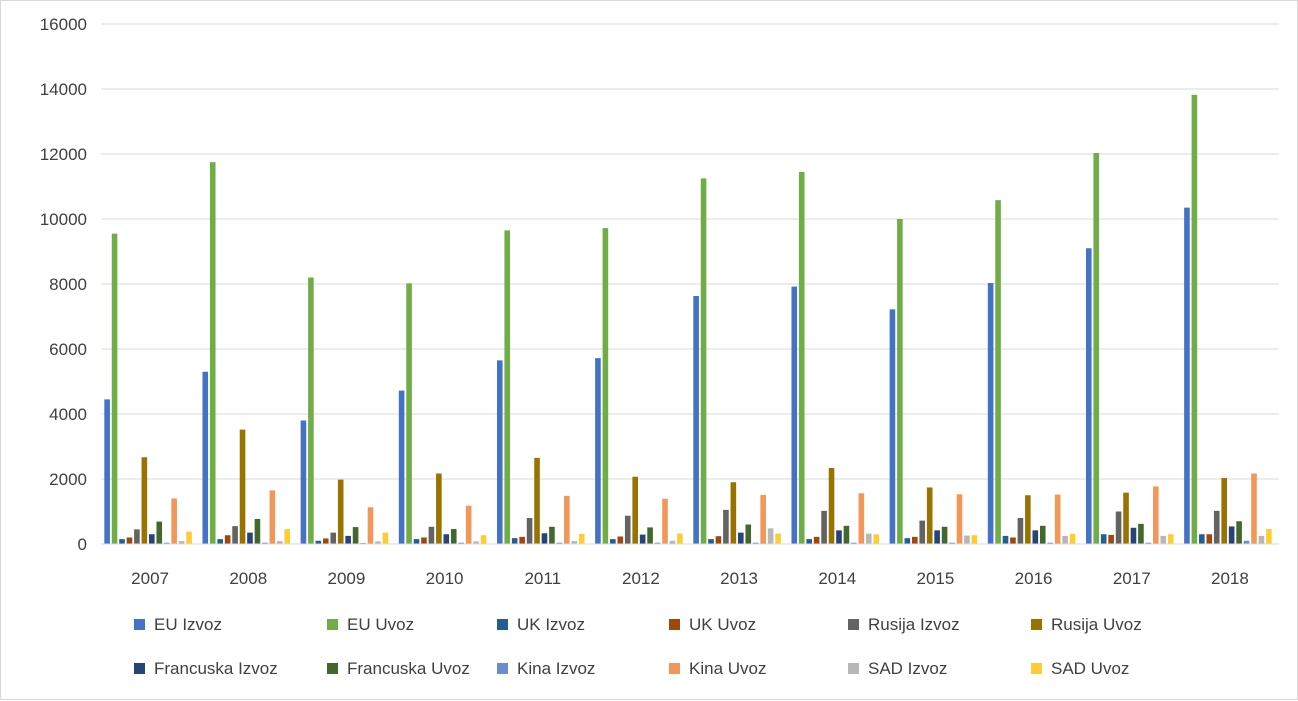  What do you see at coordinates (1230, 578) in the screenshot?
I see `x-tick-label: 2018` at bounding box center [1230, 578].